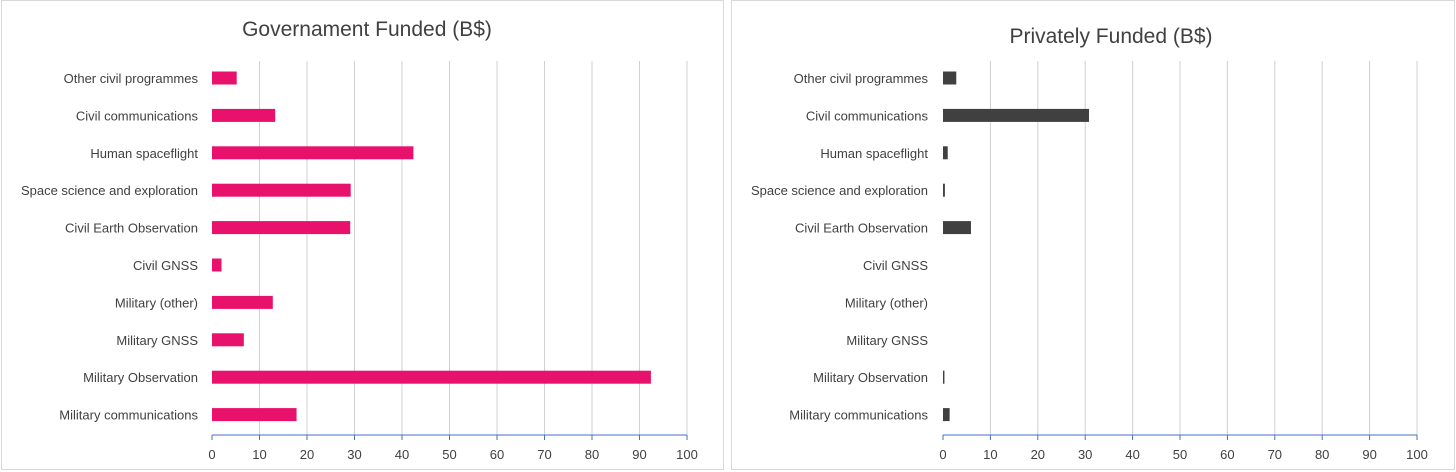 This screenshot has width=1456, height=472. I want to click on priv-category-label: Other civil programmes, so click(861, 78).